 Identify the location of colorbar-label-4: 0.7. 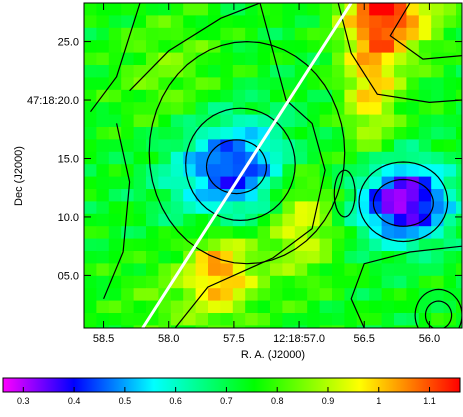
(226, 401).